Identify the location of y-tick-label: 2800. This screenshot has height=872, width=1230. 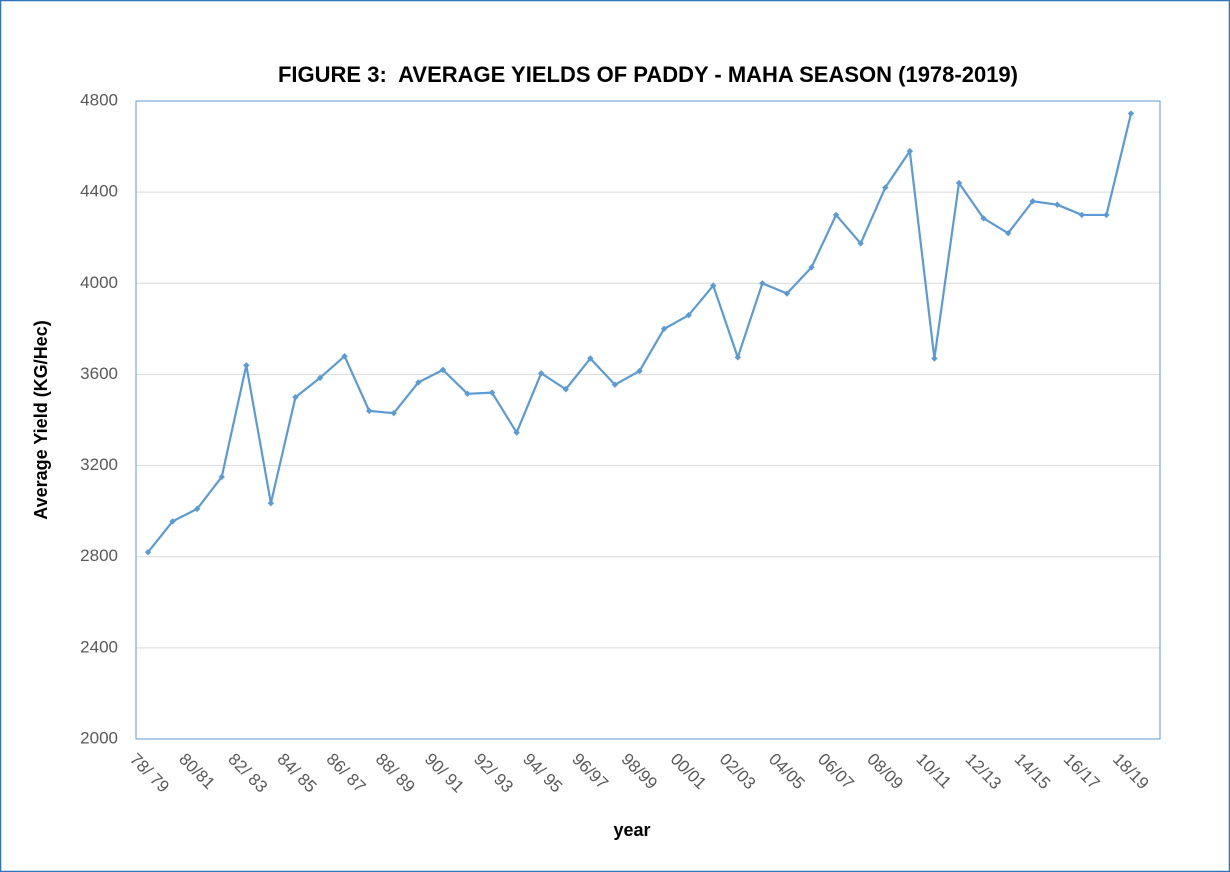
(99, 555).